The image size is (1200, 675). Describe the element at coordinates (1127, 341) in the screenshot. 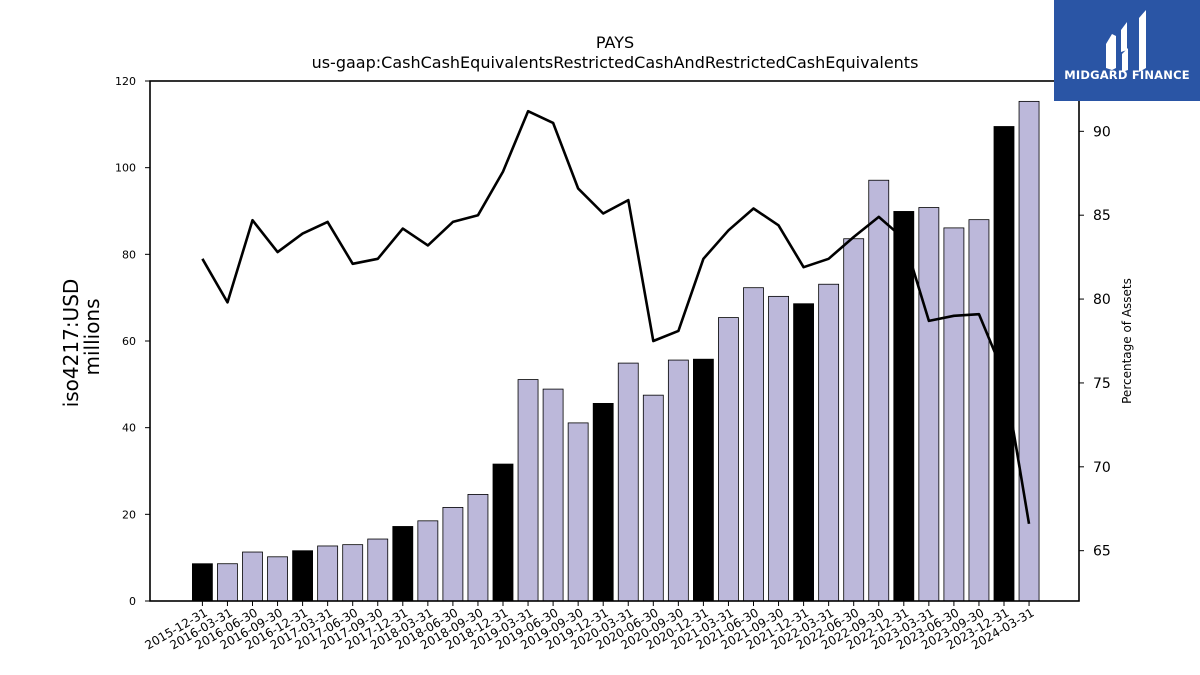

I see `y2-axis-label: Percentage of Assets` at that location.